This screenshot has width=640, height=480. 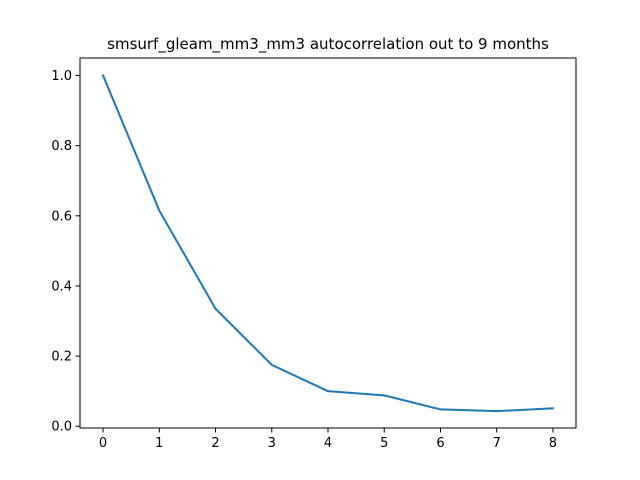 I want to click on x-tick-label: 4, so click(x=328, y=443).